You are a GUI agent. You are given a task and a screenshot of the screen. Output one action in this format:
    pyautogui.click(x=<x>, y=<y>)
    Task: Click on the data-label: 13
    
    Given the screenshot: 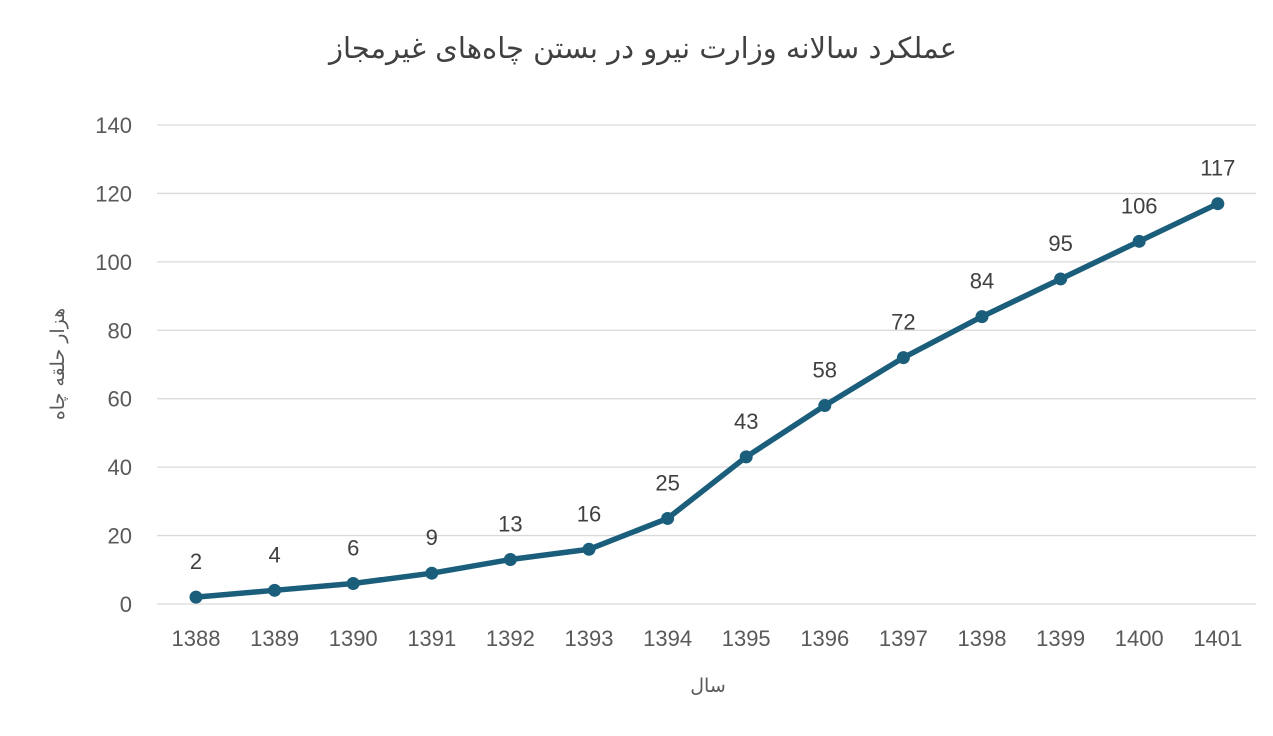 What is the action you would take?
    pyautogui.click(x=510, y=524)
    